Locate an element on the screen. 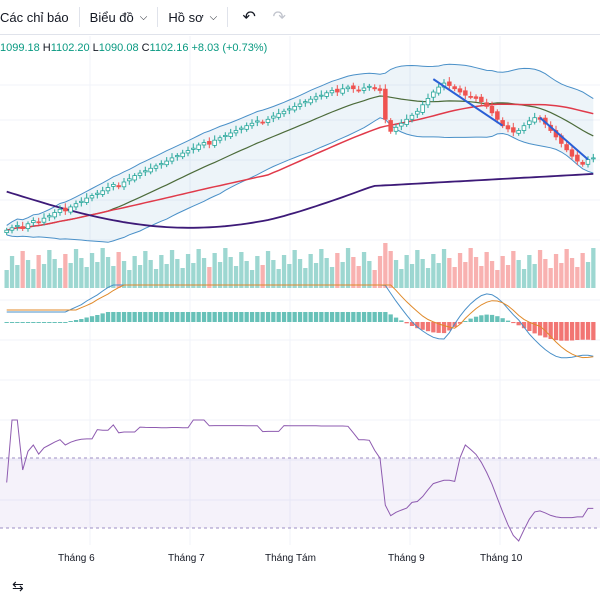  profile-button: Hồ sơ ⌵ is located at coordinates (192, 17).